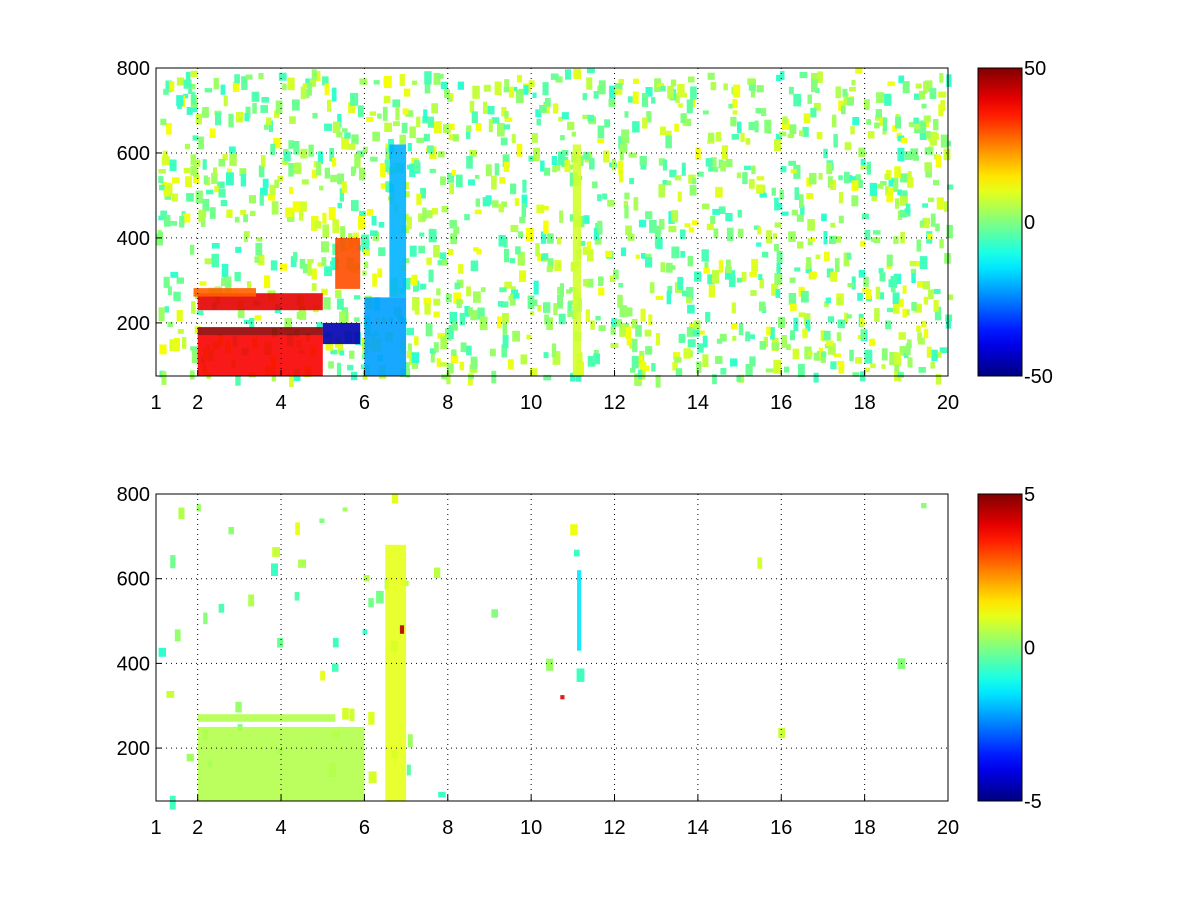 The image size is (1200, 900). I want to click on x-tick-label: 2, so click(197, 403).